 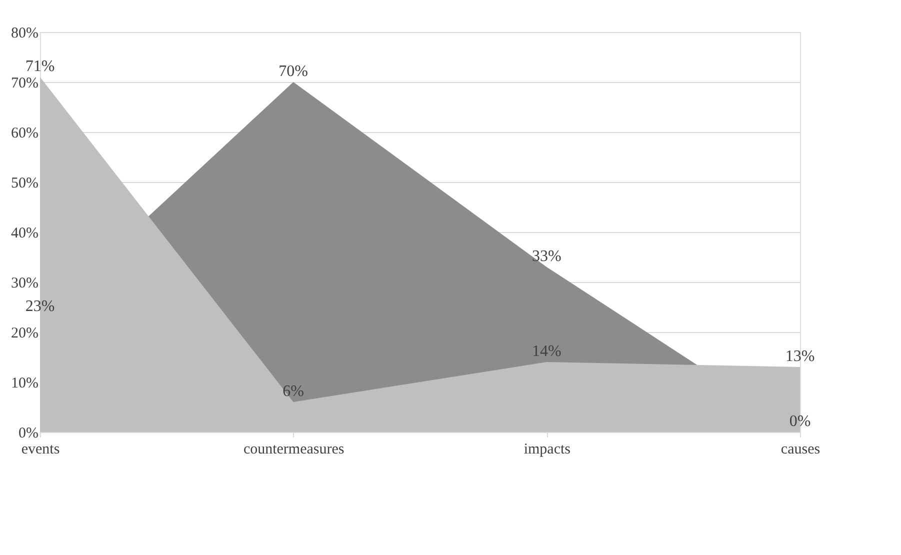 What do you see at coordinates (547, 256) in the screenshot?
I see `data-label: 33%` at bounding box center [547, 256].